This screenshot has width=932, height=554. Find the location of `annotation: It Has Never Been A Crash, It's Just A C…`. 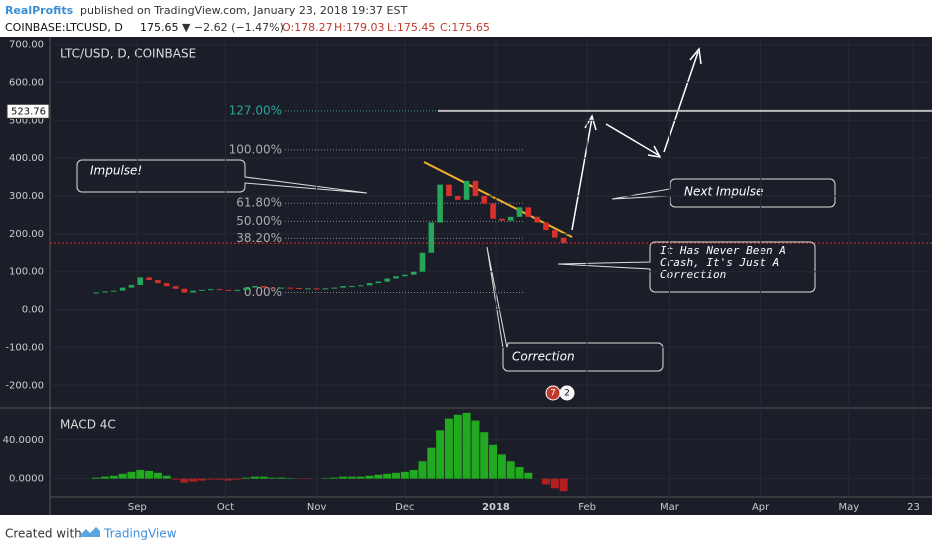

annotation: It Has Never Been A Crash, It's Just A C… is located at coordinates (735, 263).